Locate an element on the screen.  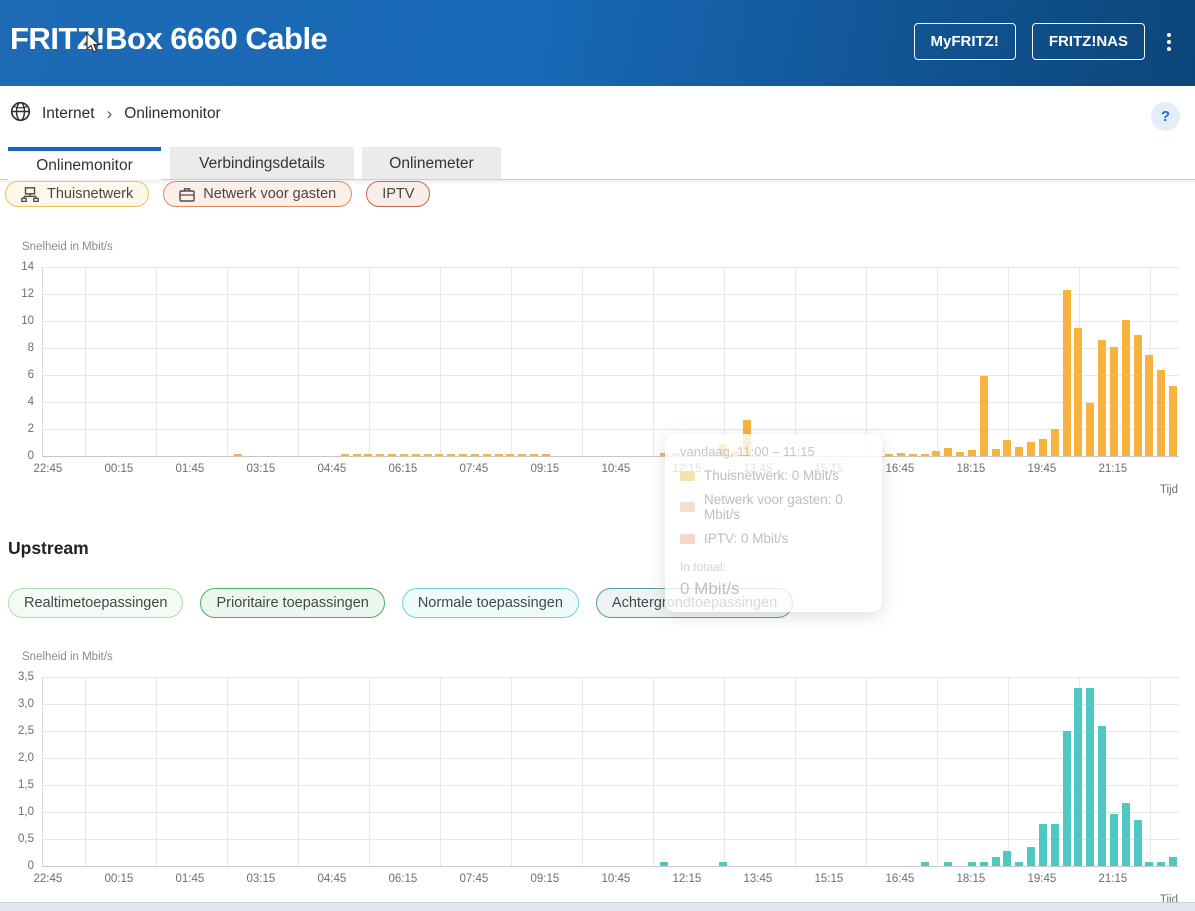
bar-08:30 is located at coordinates (510, 455).